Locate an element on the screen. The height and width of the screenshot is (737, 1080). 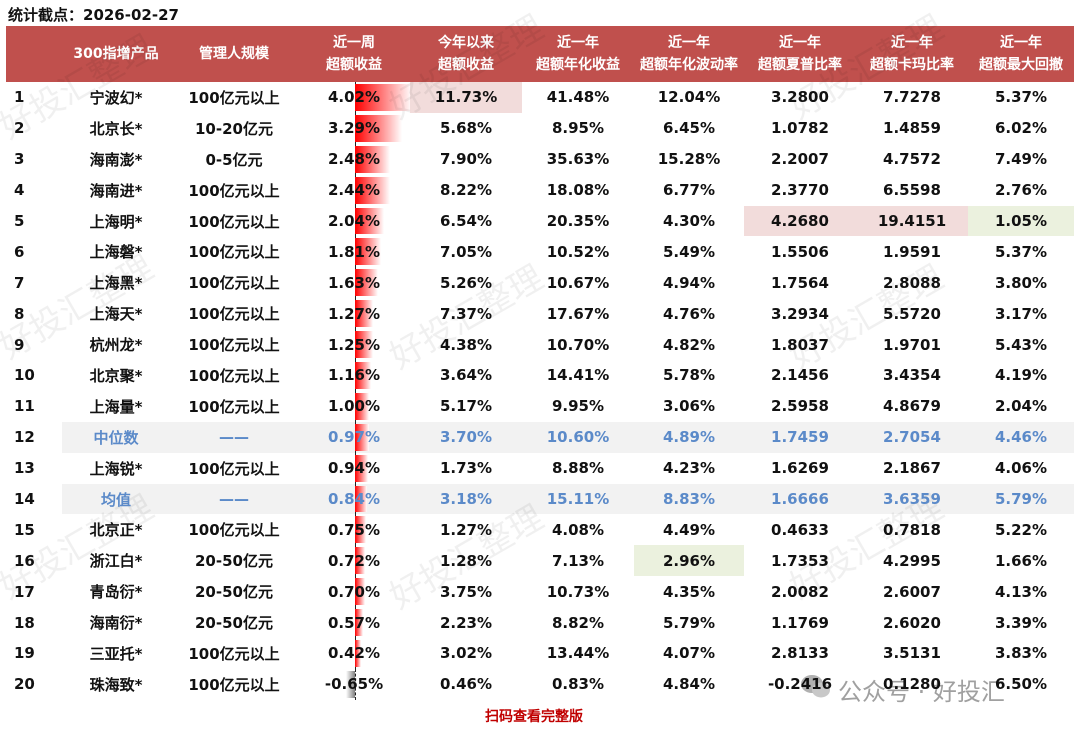
cell-calmar: 1.9701 is located at coordinates (912, 344).